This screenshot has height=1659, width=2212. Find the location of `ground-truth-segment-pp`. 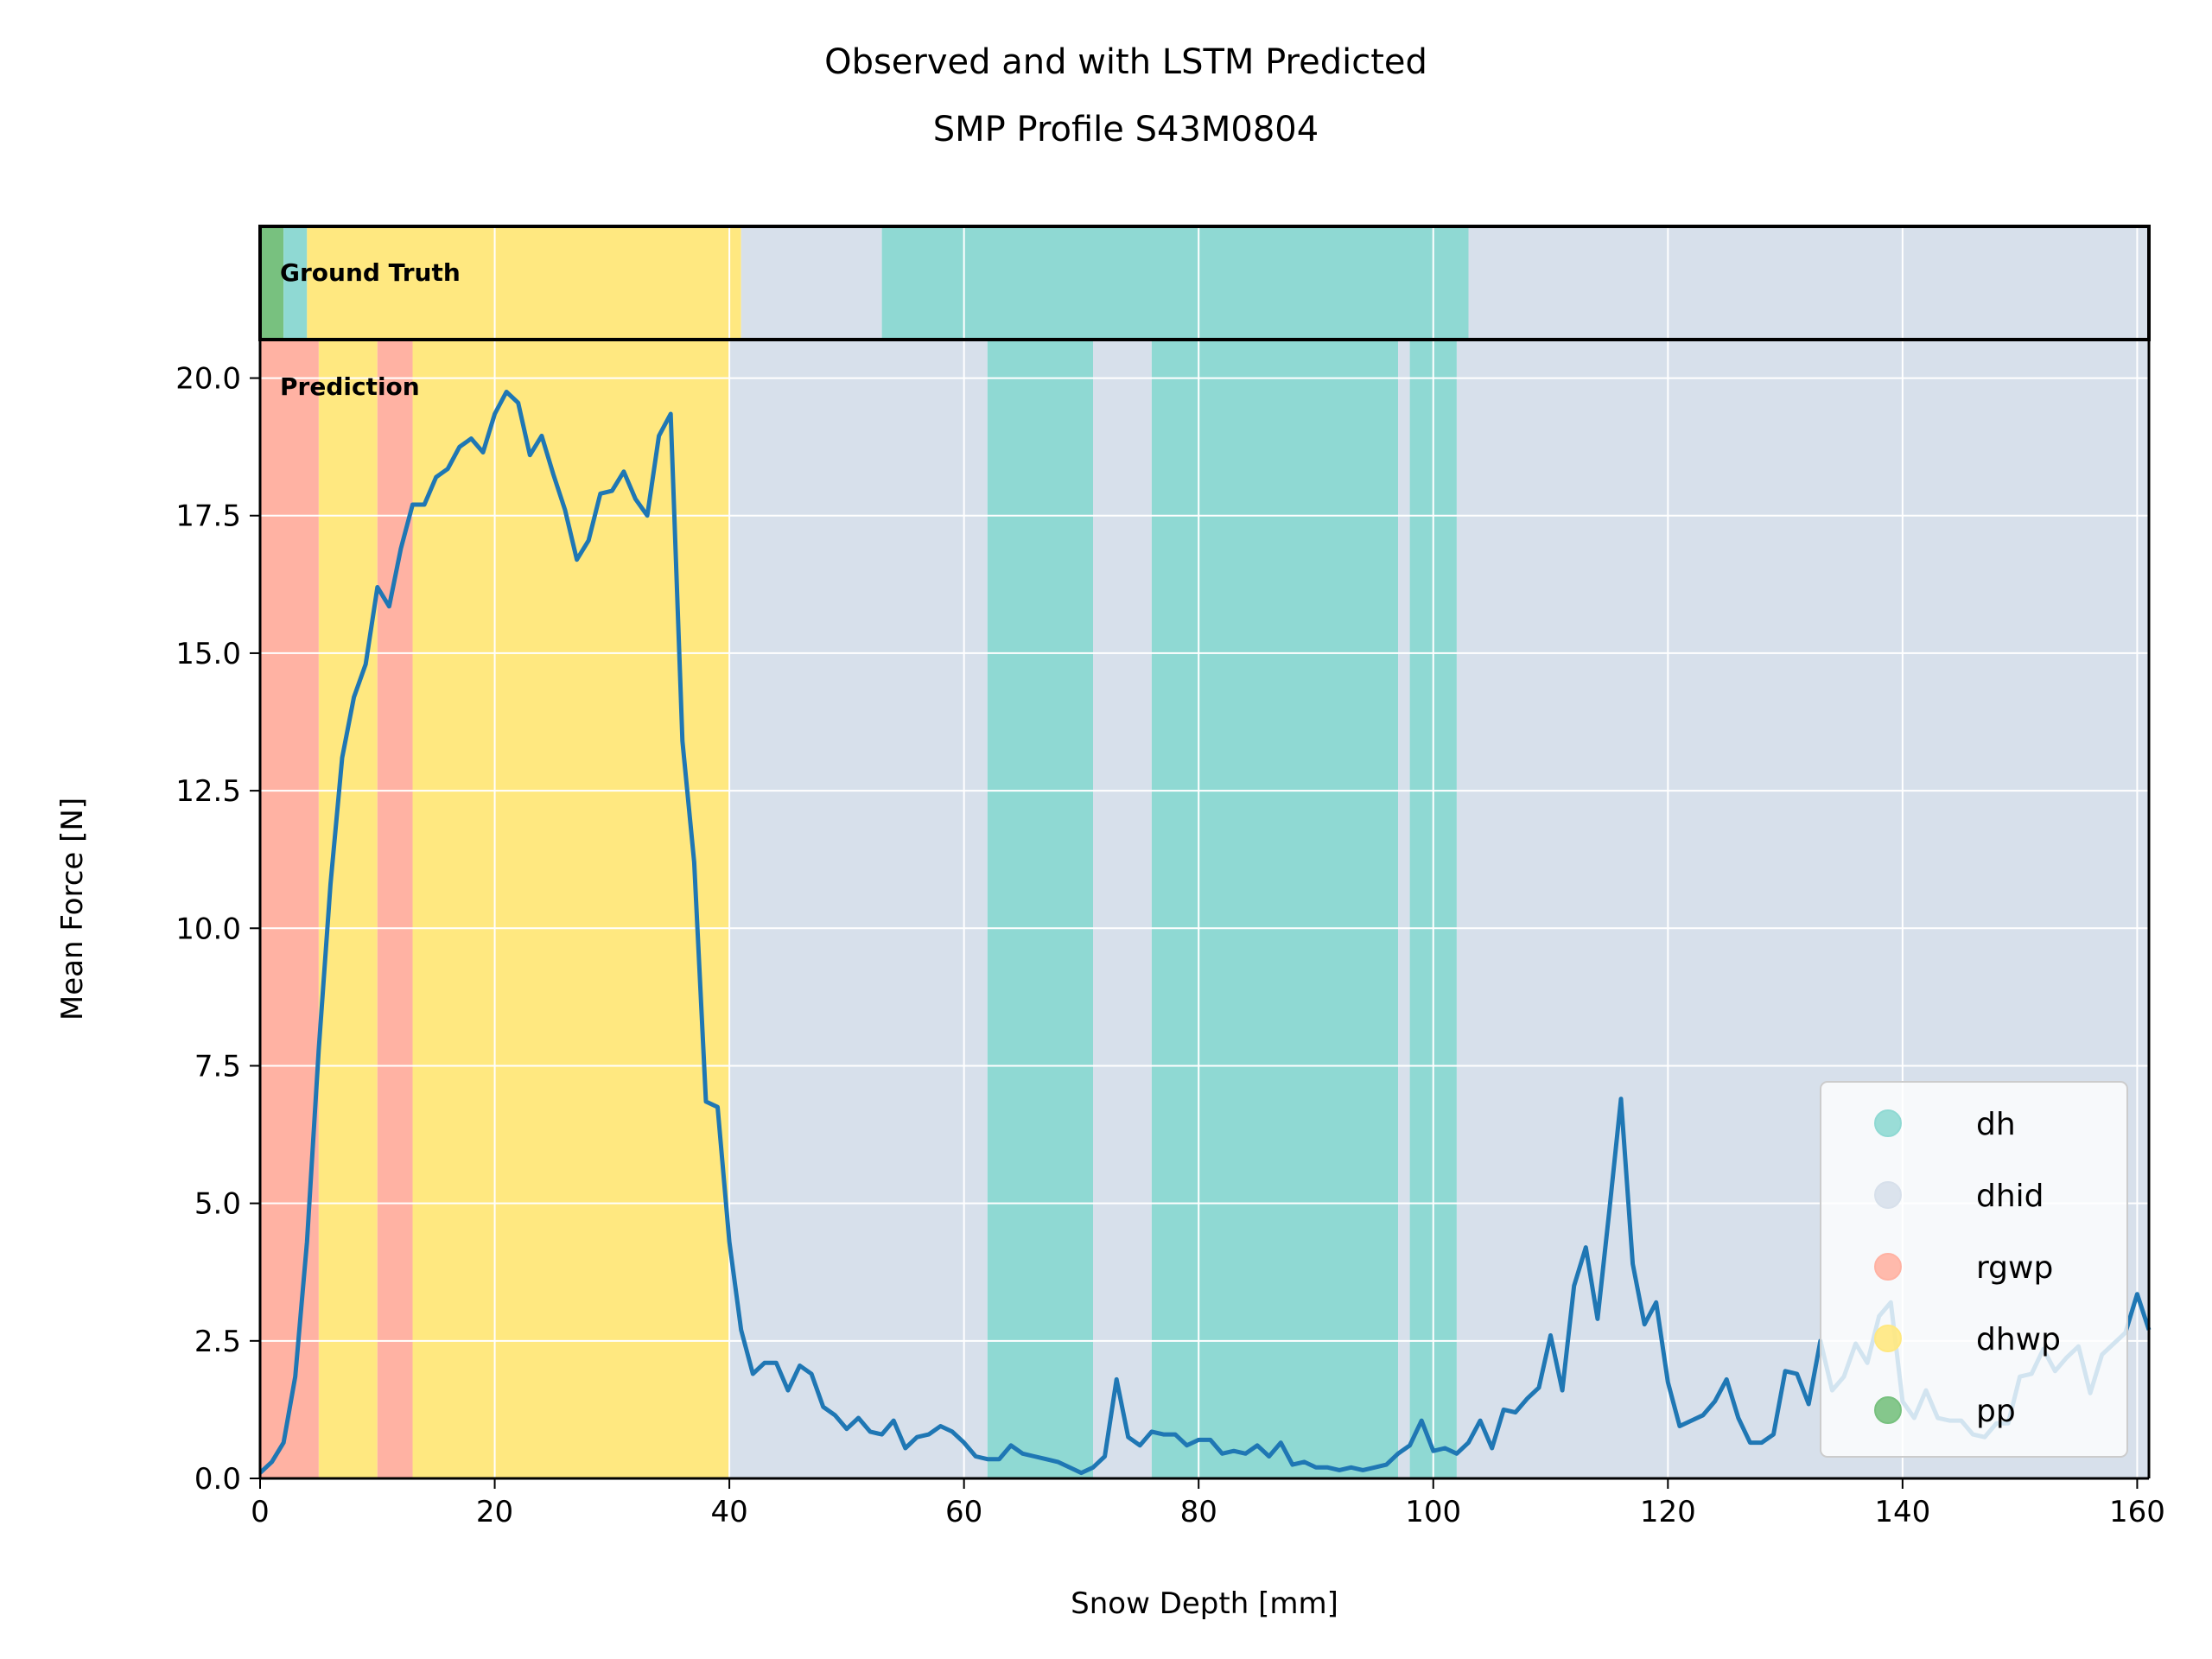

ground-truth-segment-pp is located at coordinates (272, 283).